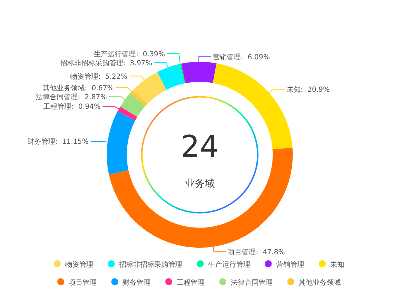  I want to click on text: 24, so click(200, 147).